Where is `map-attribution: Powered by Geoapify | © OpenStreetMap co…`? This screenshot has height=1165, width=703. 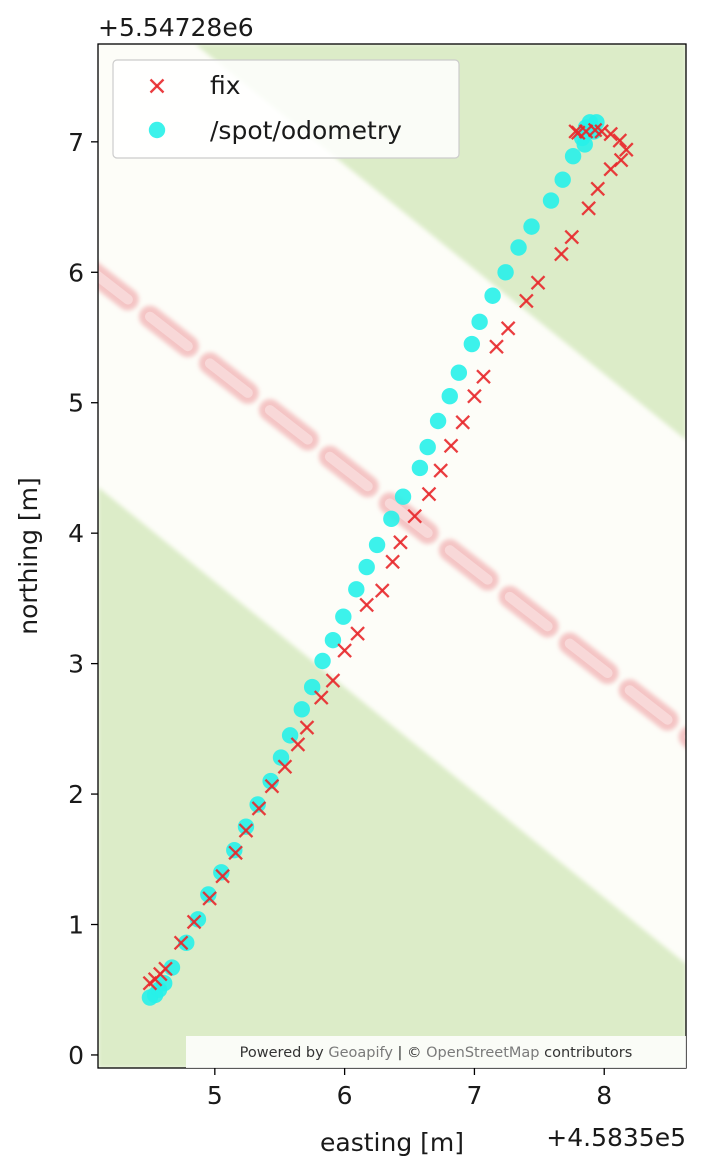 map-attribution: Powered by Geoapify | © OpenStreetMap co… is located at coordinates (436, 1052).